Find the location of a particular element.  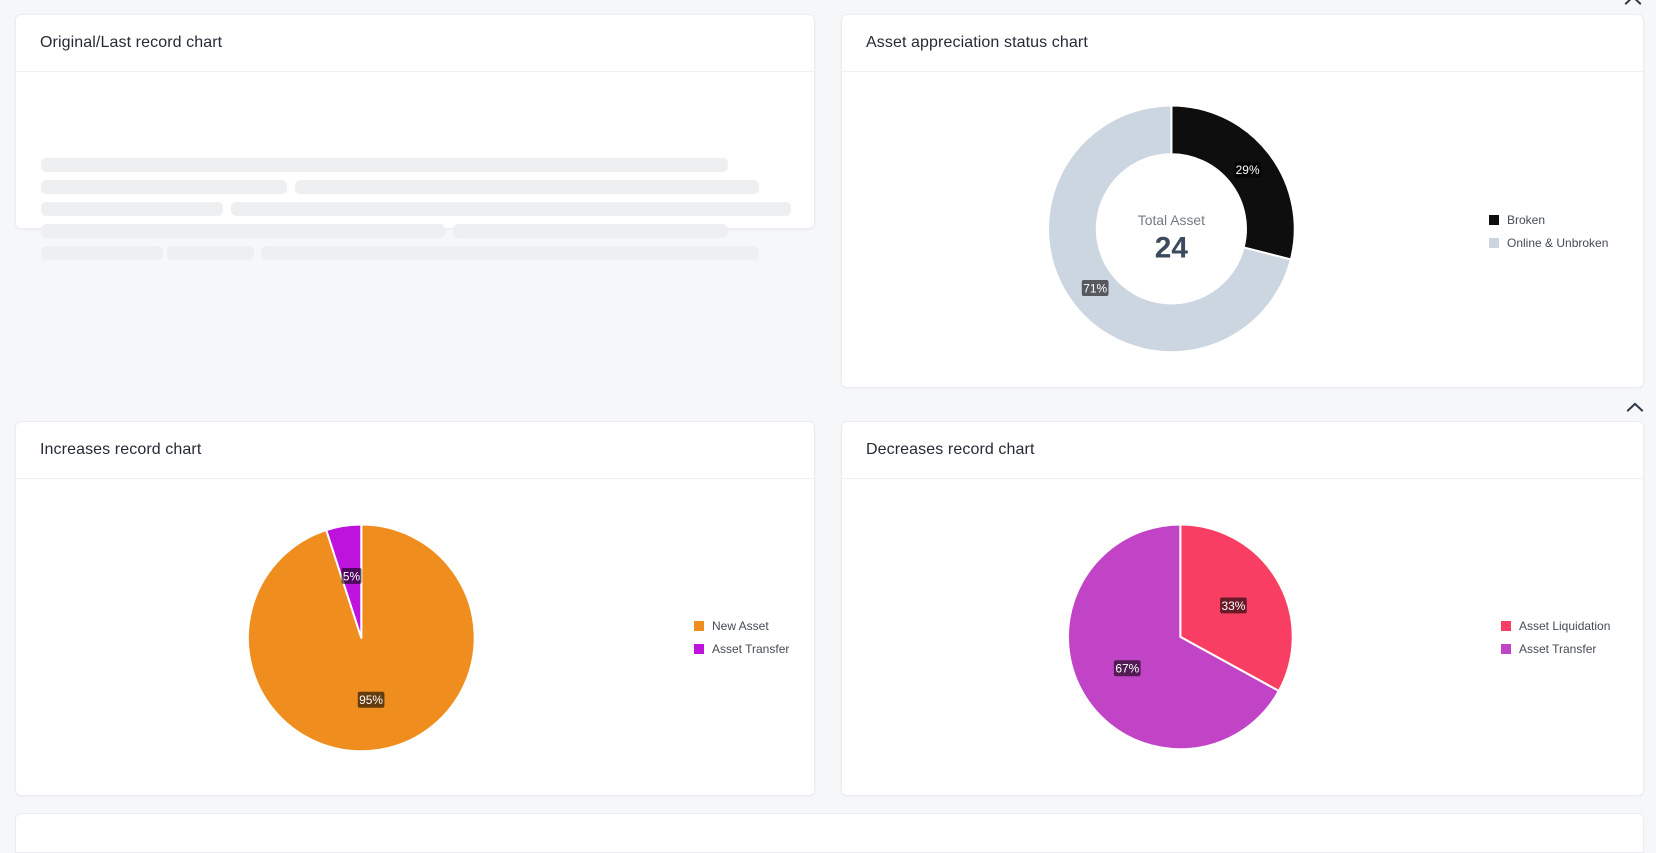

legend-label: New Asset is located at coordinates (740, 625).